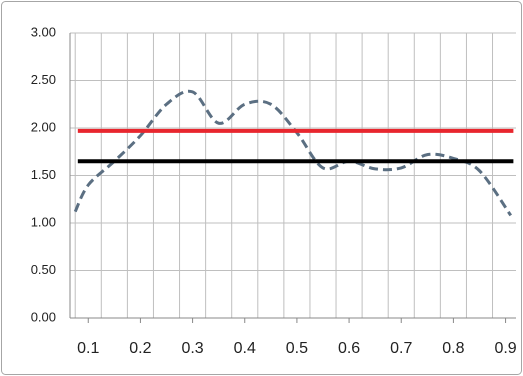 The image size is (523, 376). What do you see at coordinates (43, 31) in the screenshot?
I see `y-tick-label: 3.00` at bounding box center [43, 31].